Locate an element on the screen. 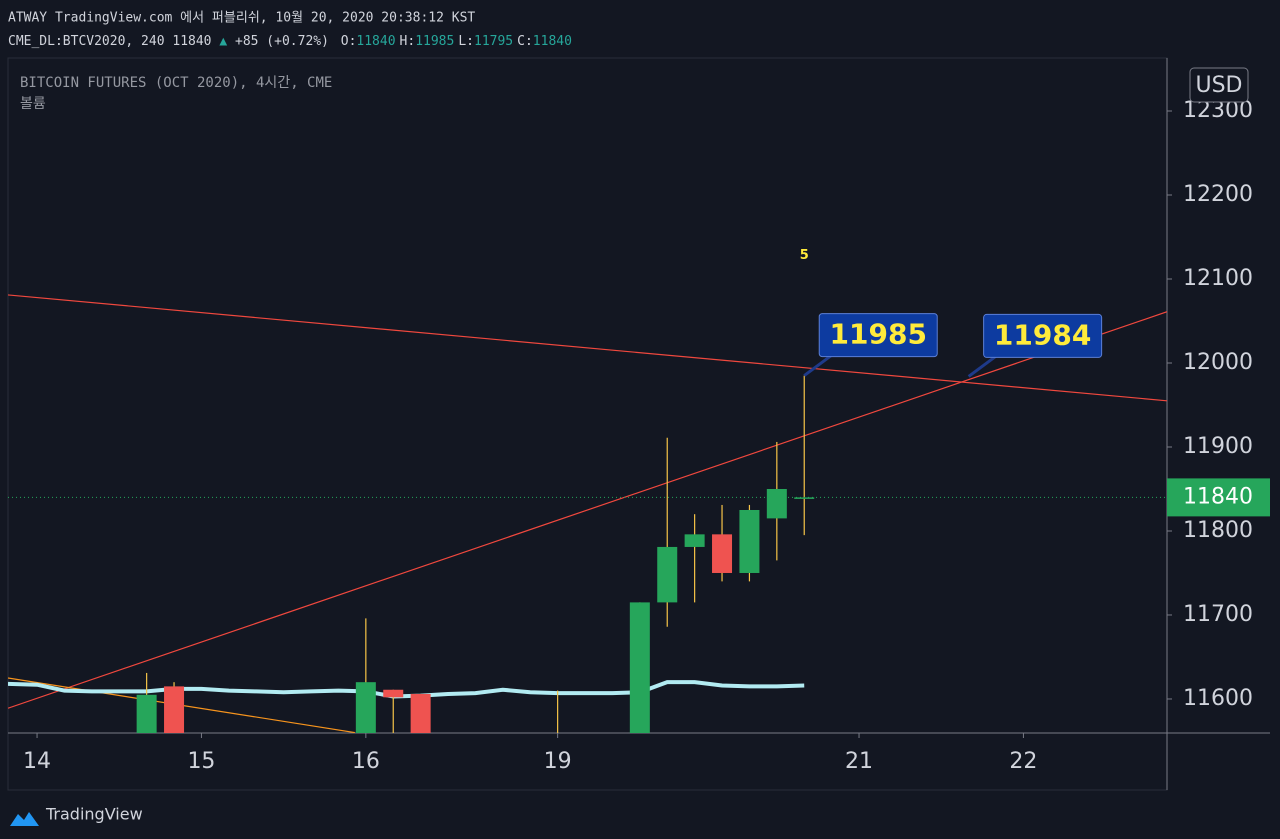  y-tick-label: 11700 is located at coordinates (1218, 614).